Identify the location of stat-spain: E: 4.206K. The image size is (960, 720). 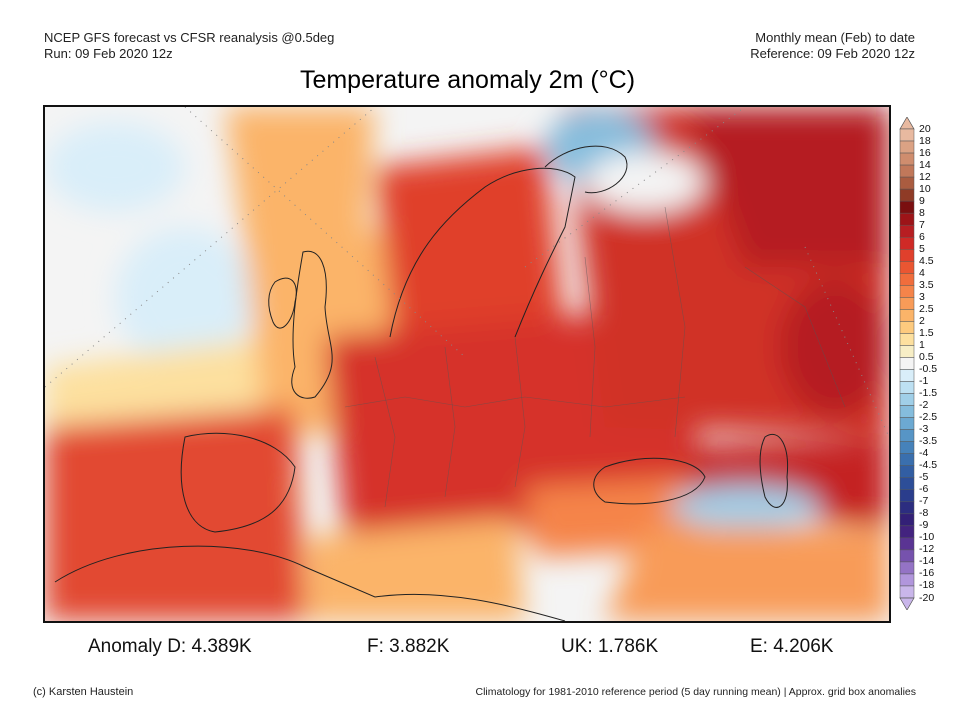
(792, 646).